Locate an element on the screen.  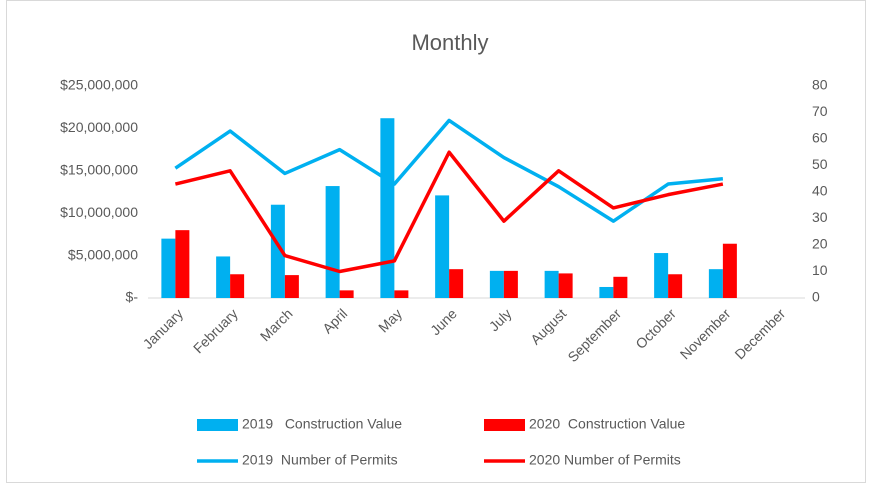
y2-tick-label: 40 is located at coordinates (820, 191).